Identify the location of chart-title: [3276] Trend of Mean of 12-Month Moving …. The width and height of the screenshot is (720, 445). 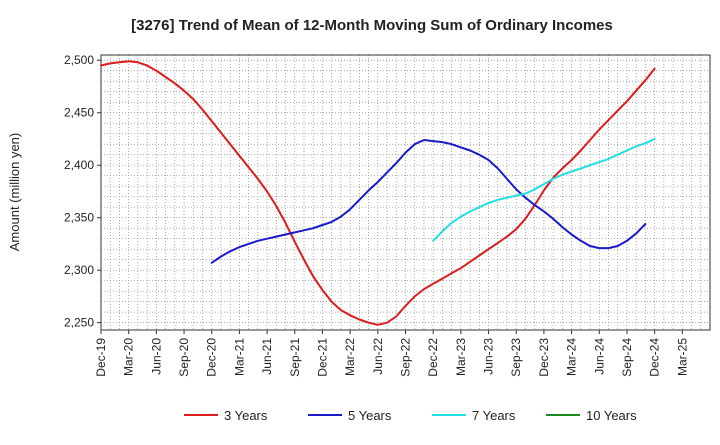
(372, 25).